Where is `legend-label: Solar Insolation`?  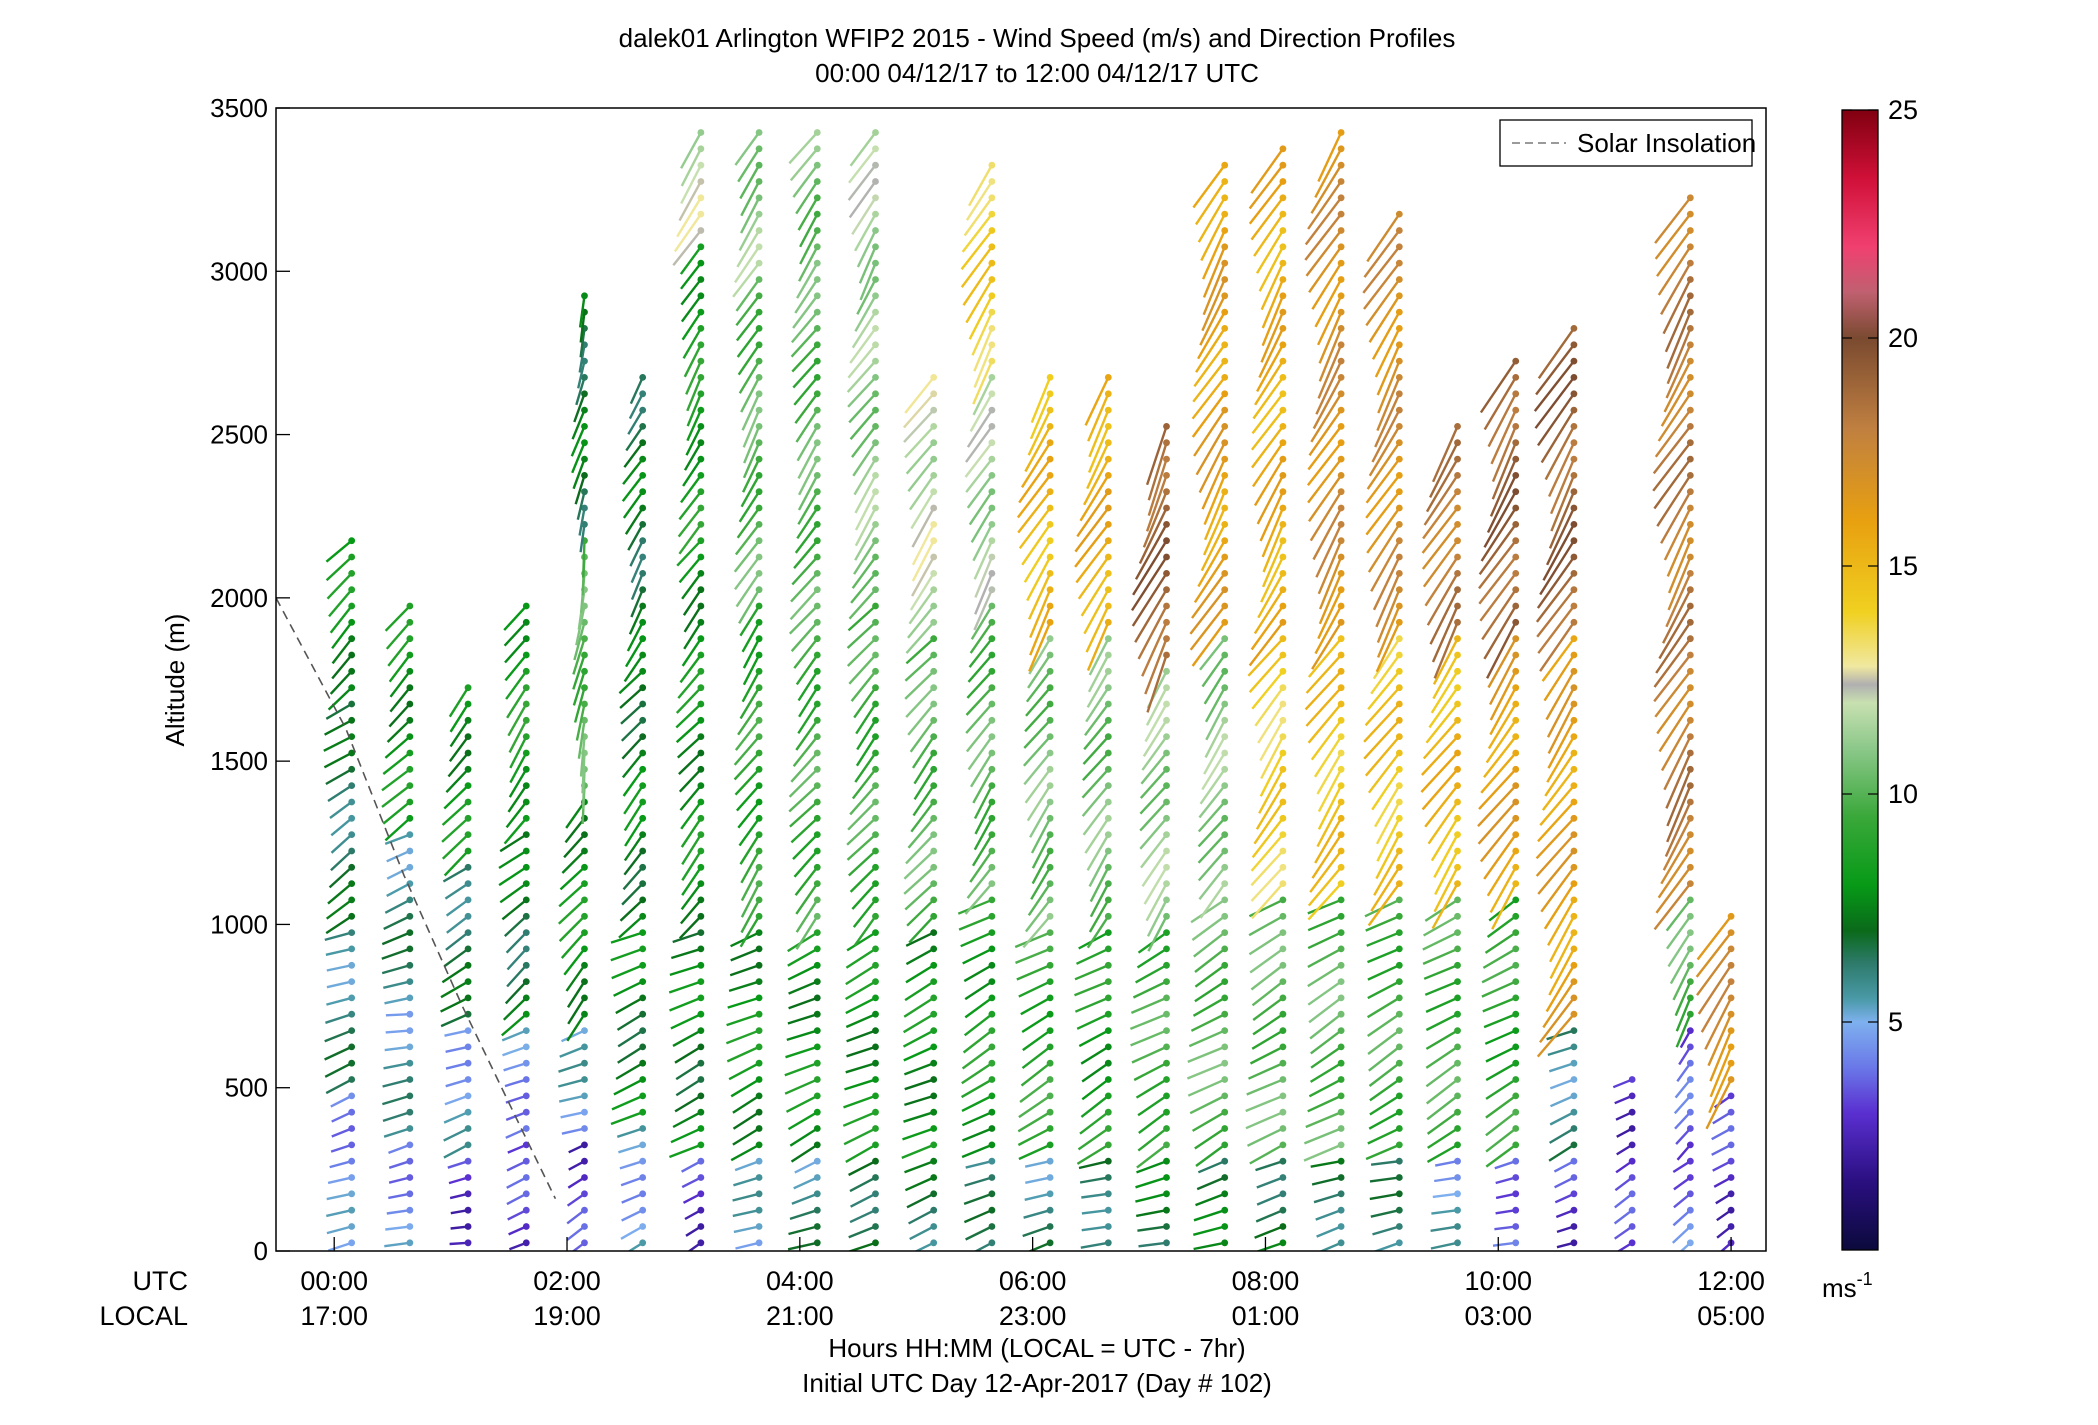
legend-label: Solar Insolation is located at coordinates (1666, 143).